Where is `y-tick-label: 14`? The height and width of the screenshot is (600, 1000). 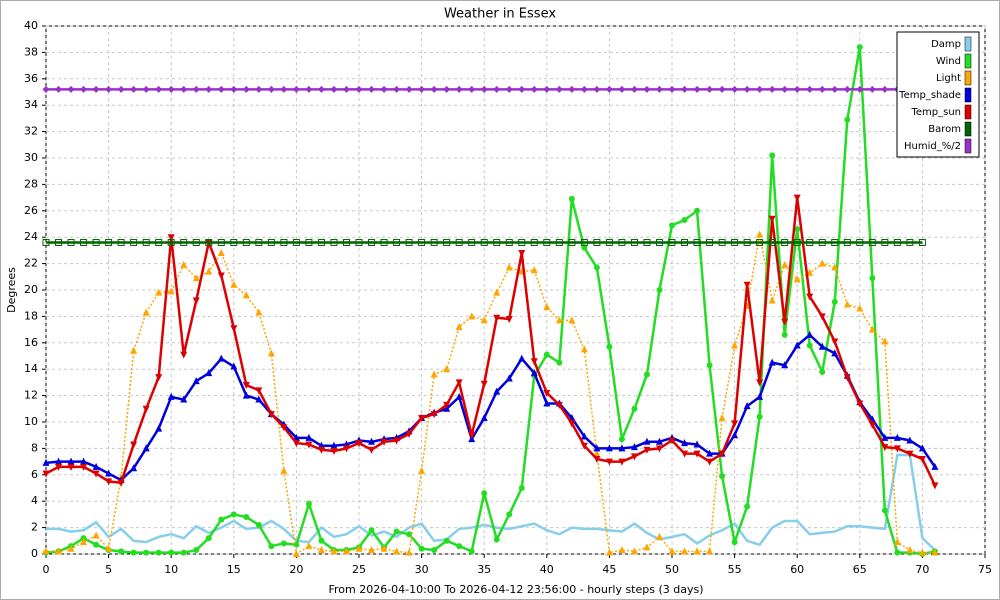 y-tick-label: 14 is located at coordinates (31, 368).